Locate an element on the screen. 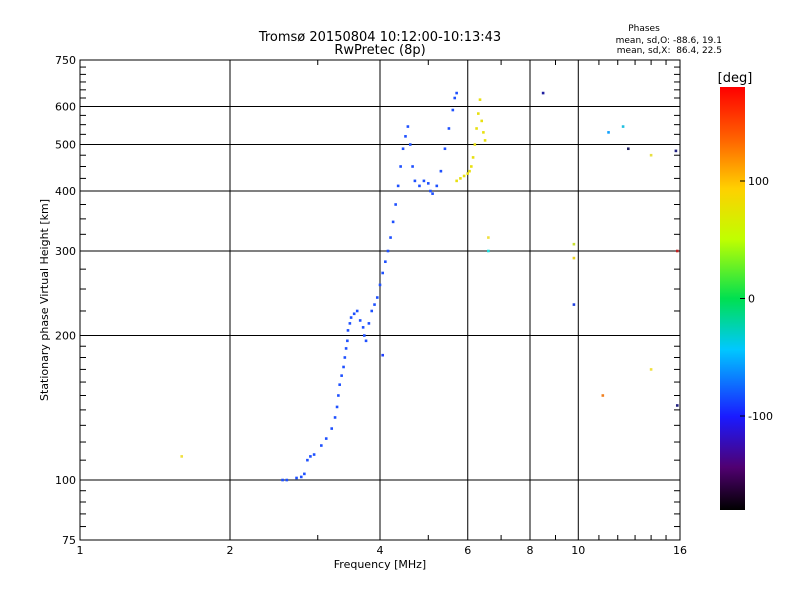  x-tick-label: 10 is located at coordinates (578, 550).